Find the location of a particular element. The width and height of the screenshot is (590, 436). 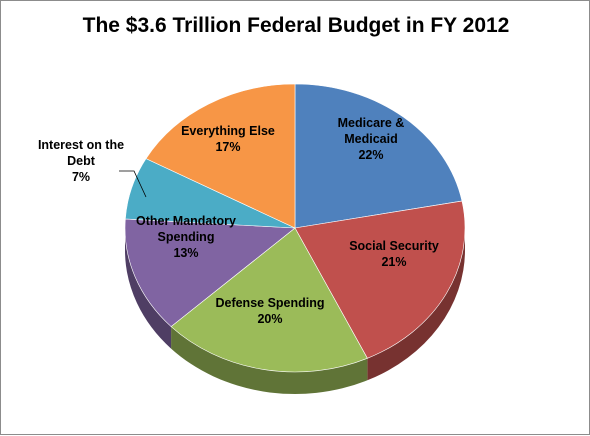

slice-label-4: Interest on the Debt 7% is located at coordinates (81, 161).